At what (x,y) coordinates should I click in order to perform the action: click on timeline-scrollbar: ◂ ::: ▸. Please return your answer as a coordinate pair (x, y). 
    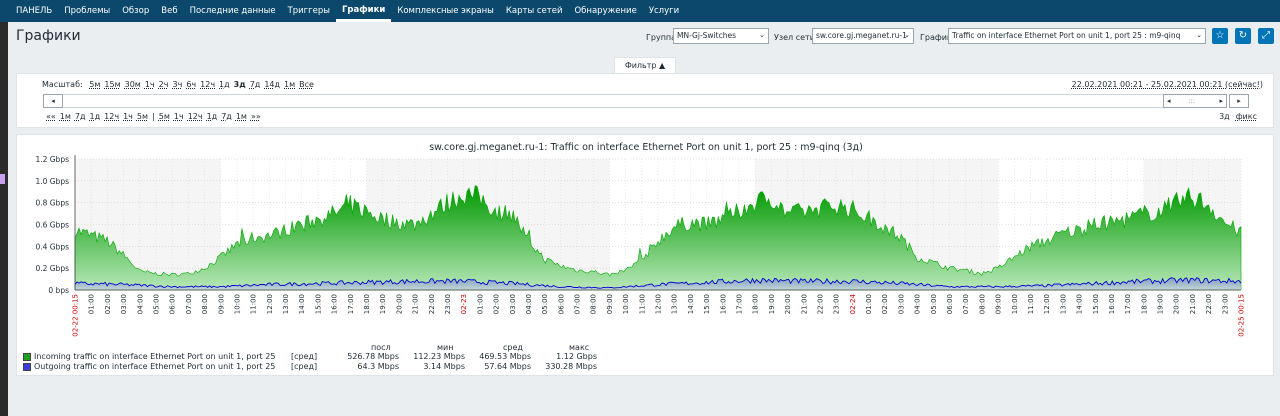
    Looking at the image, I should click on (1195, 101).